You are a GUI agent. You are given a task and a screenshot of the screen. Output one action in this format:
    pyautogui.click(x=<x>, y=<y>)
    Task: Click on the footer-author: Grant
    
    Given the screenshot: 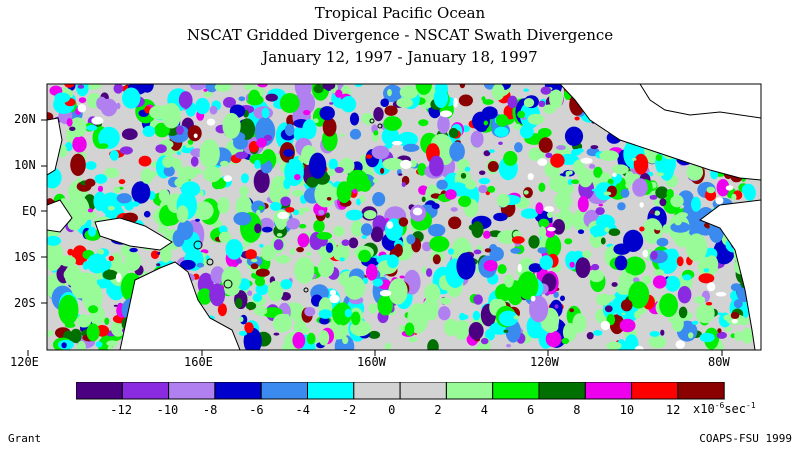 What is the action you would take?
    pyautogui.click(x=25, y=438)
    